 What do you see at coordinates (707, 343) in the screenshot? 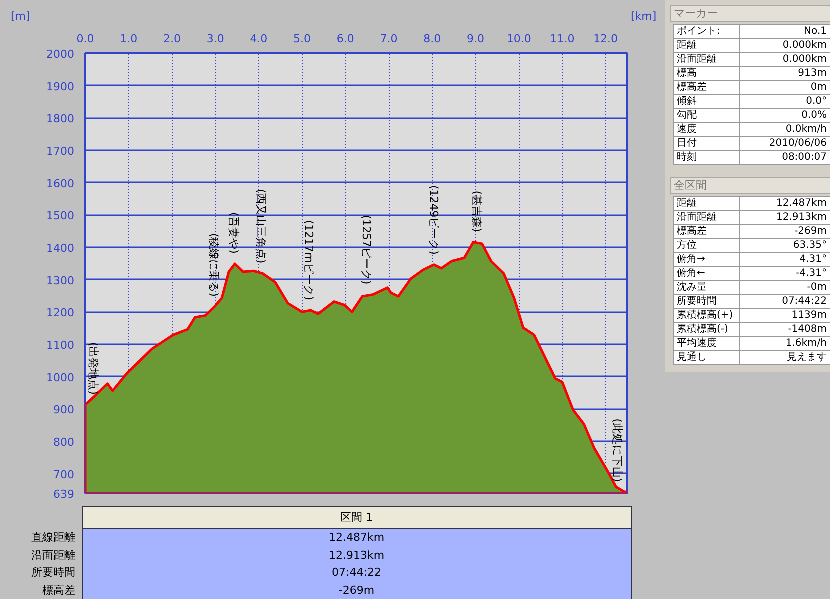
I see `text: 平均速度` at bounding box center [707, 343].